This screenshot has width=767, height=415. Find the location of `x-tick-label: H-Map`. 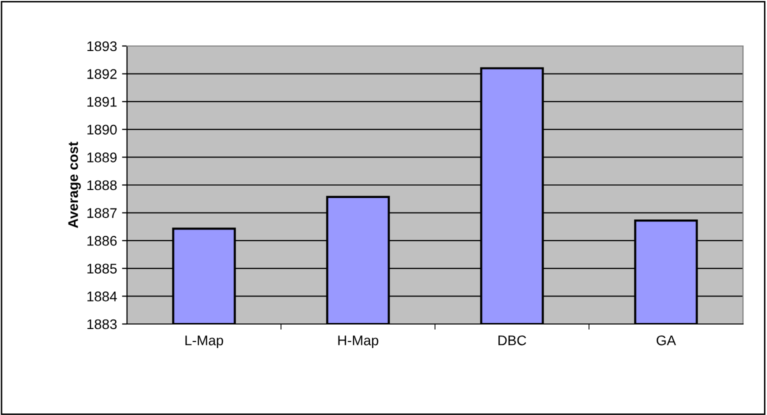

x-tick-label: H-Map is located at coordinates (358, 342).